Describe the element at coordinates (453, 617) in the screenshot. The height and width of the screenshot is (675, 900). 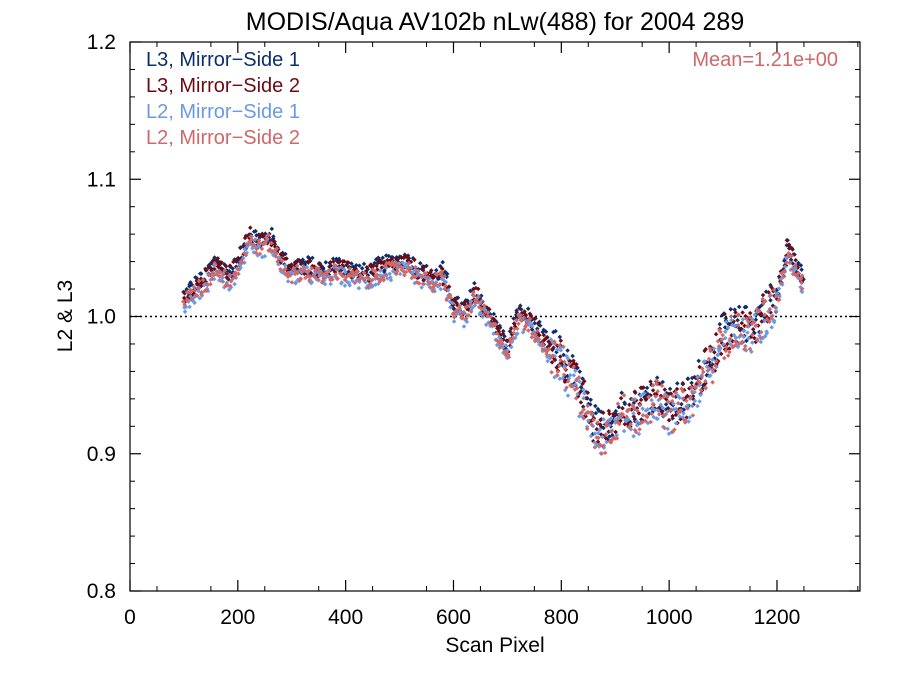
I see `x-tick-label: 600` at that location.